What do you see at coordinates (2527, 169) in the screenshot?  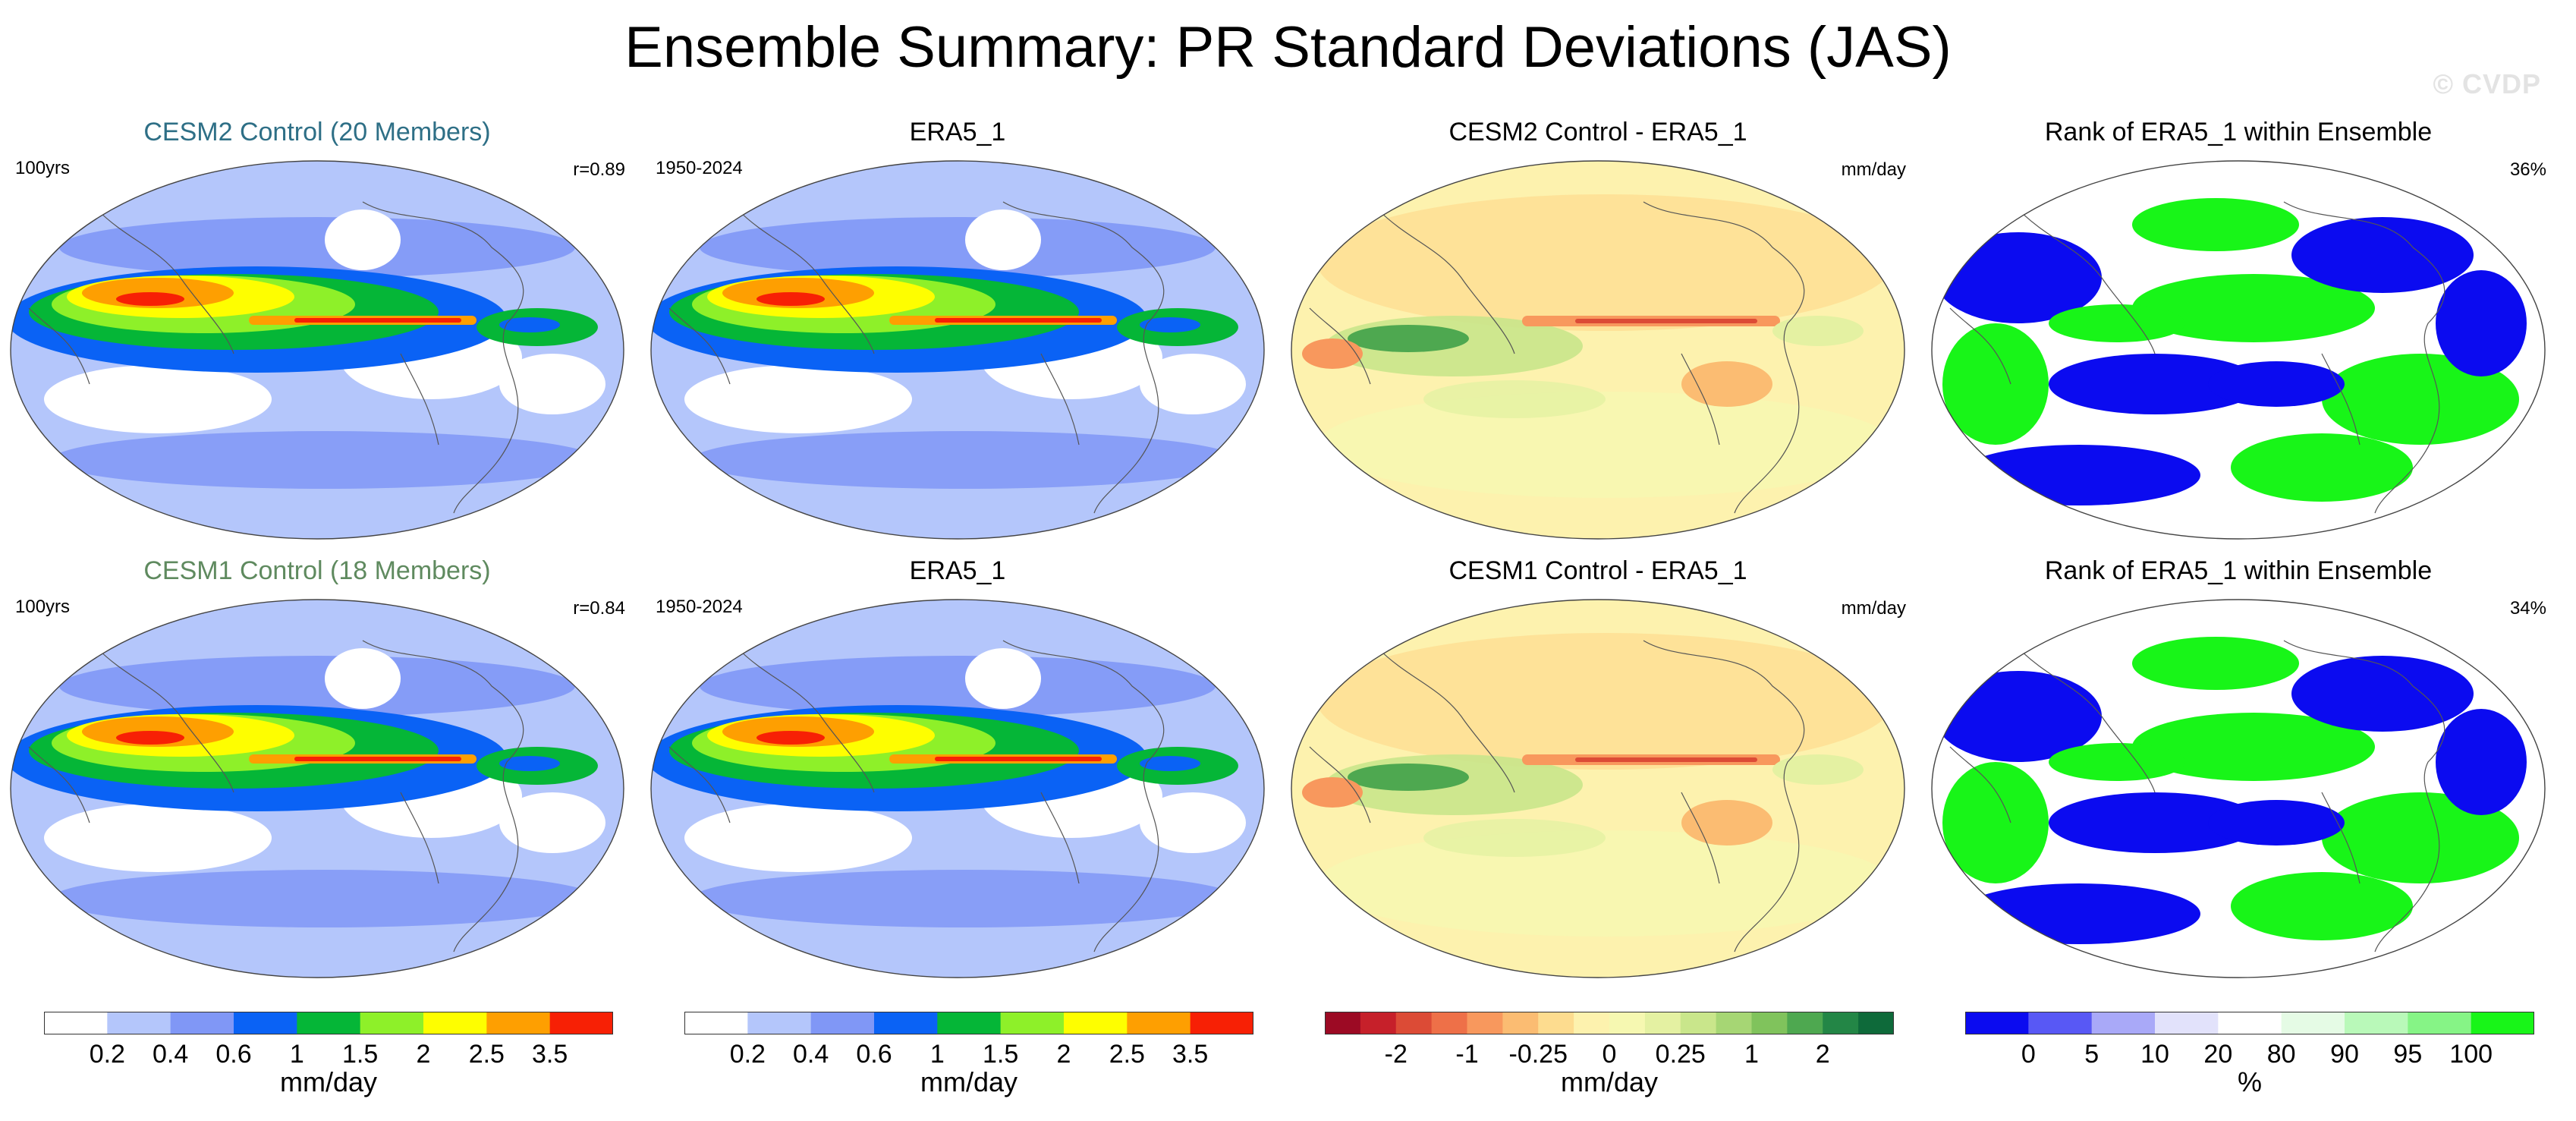 I see `panel-stat-label: 36%` at bounding box center [2527, 169].